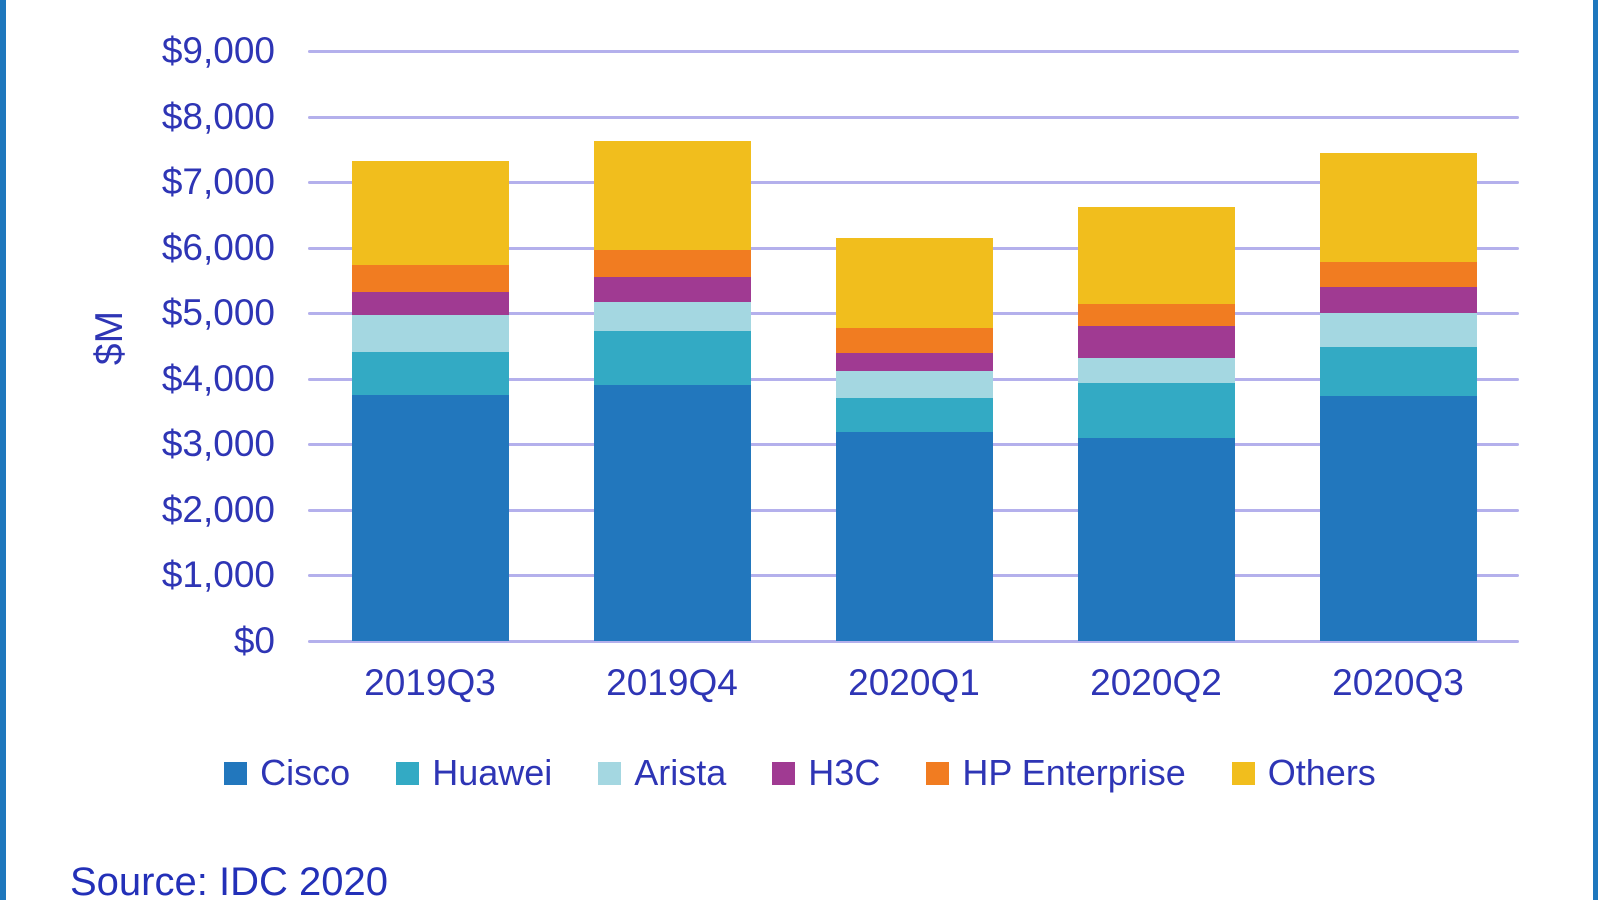  I want to click on legend-label-others: Others, so click(1321, 772).